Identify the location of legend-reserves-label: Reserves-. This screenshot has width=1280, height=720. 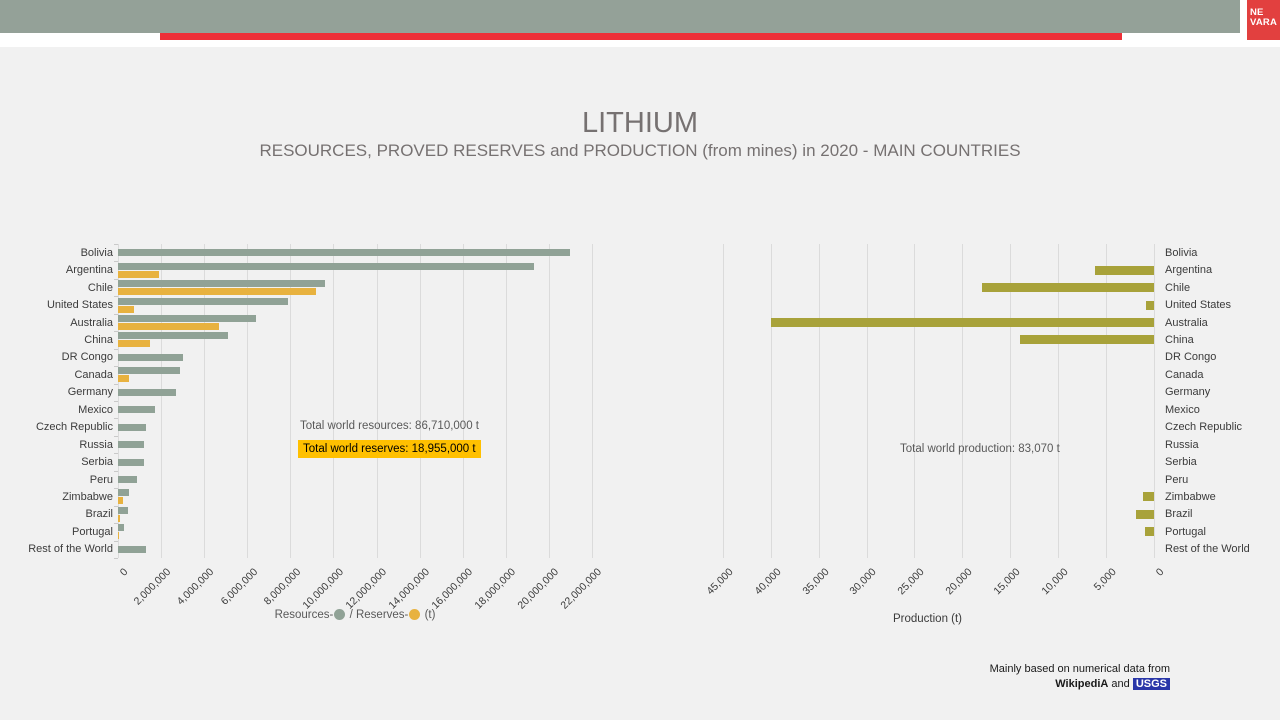
(382, 615).